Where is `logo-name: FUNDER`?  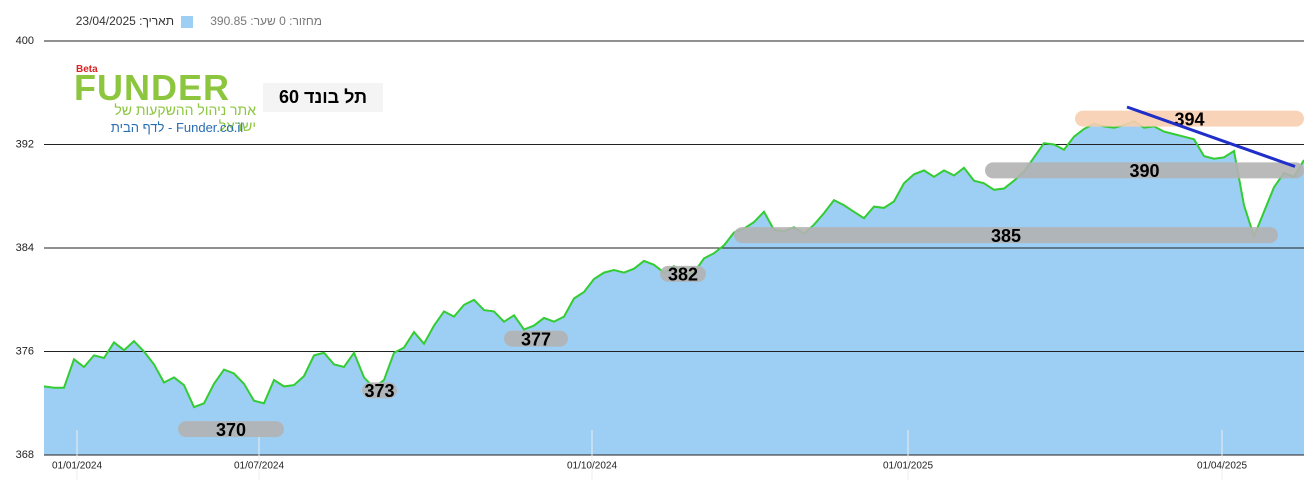 logo-name: FUNDER is located at coordinates (152, 87).